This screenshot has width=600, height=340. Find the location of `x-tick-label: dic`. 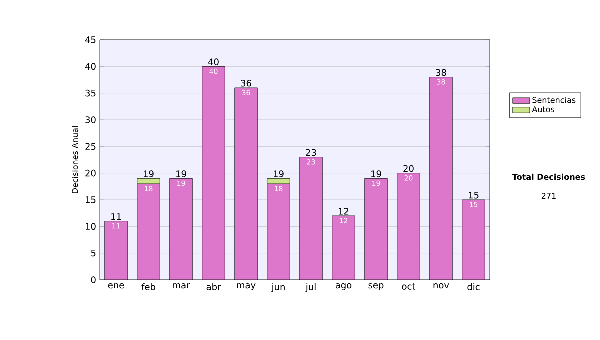

x-tick-label: dic is located at coordinates (474, 287).